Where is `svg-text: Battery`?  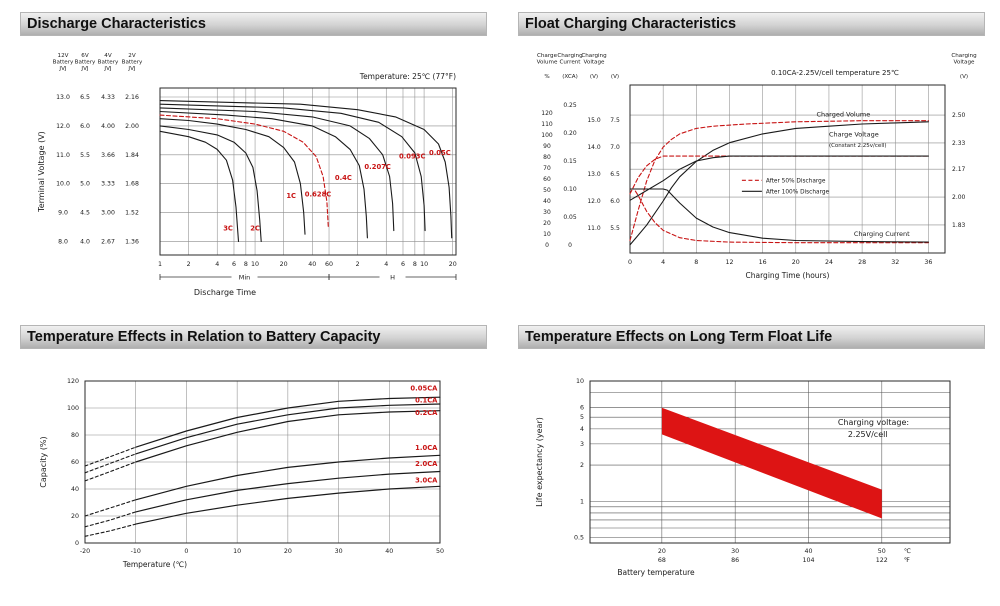 svg-text: Battery is located at coordinates (85, 63).